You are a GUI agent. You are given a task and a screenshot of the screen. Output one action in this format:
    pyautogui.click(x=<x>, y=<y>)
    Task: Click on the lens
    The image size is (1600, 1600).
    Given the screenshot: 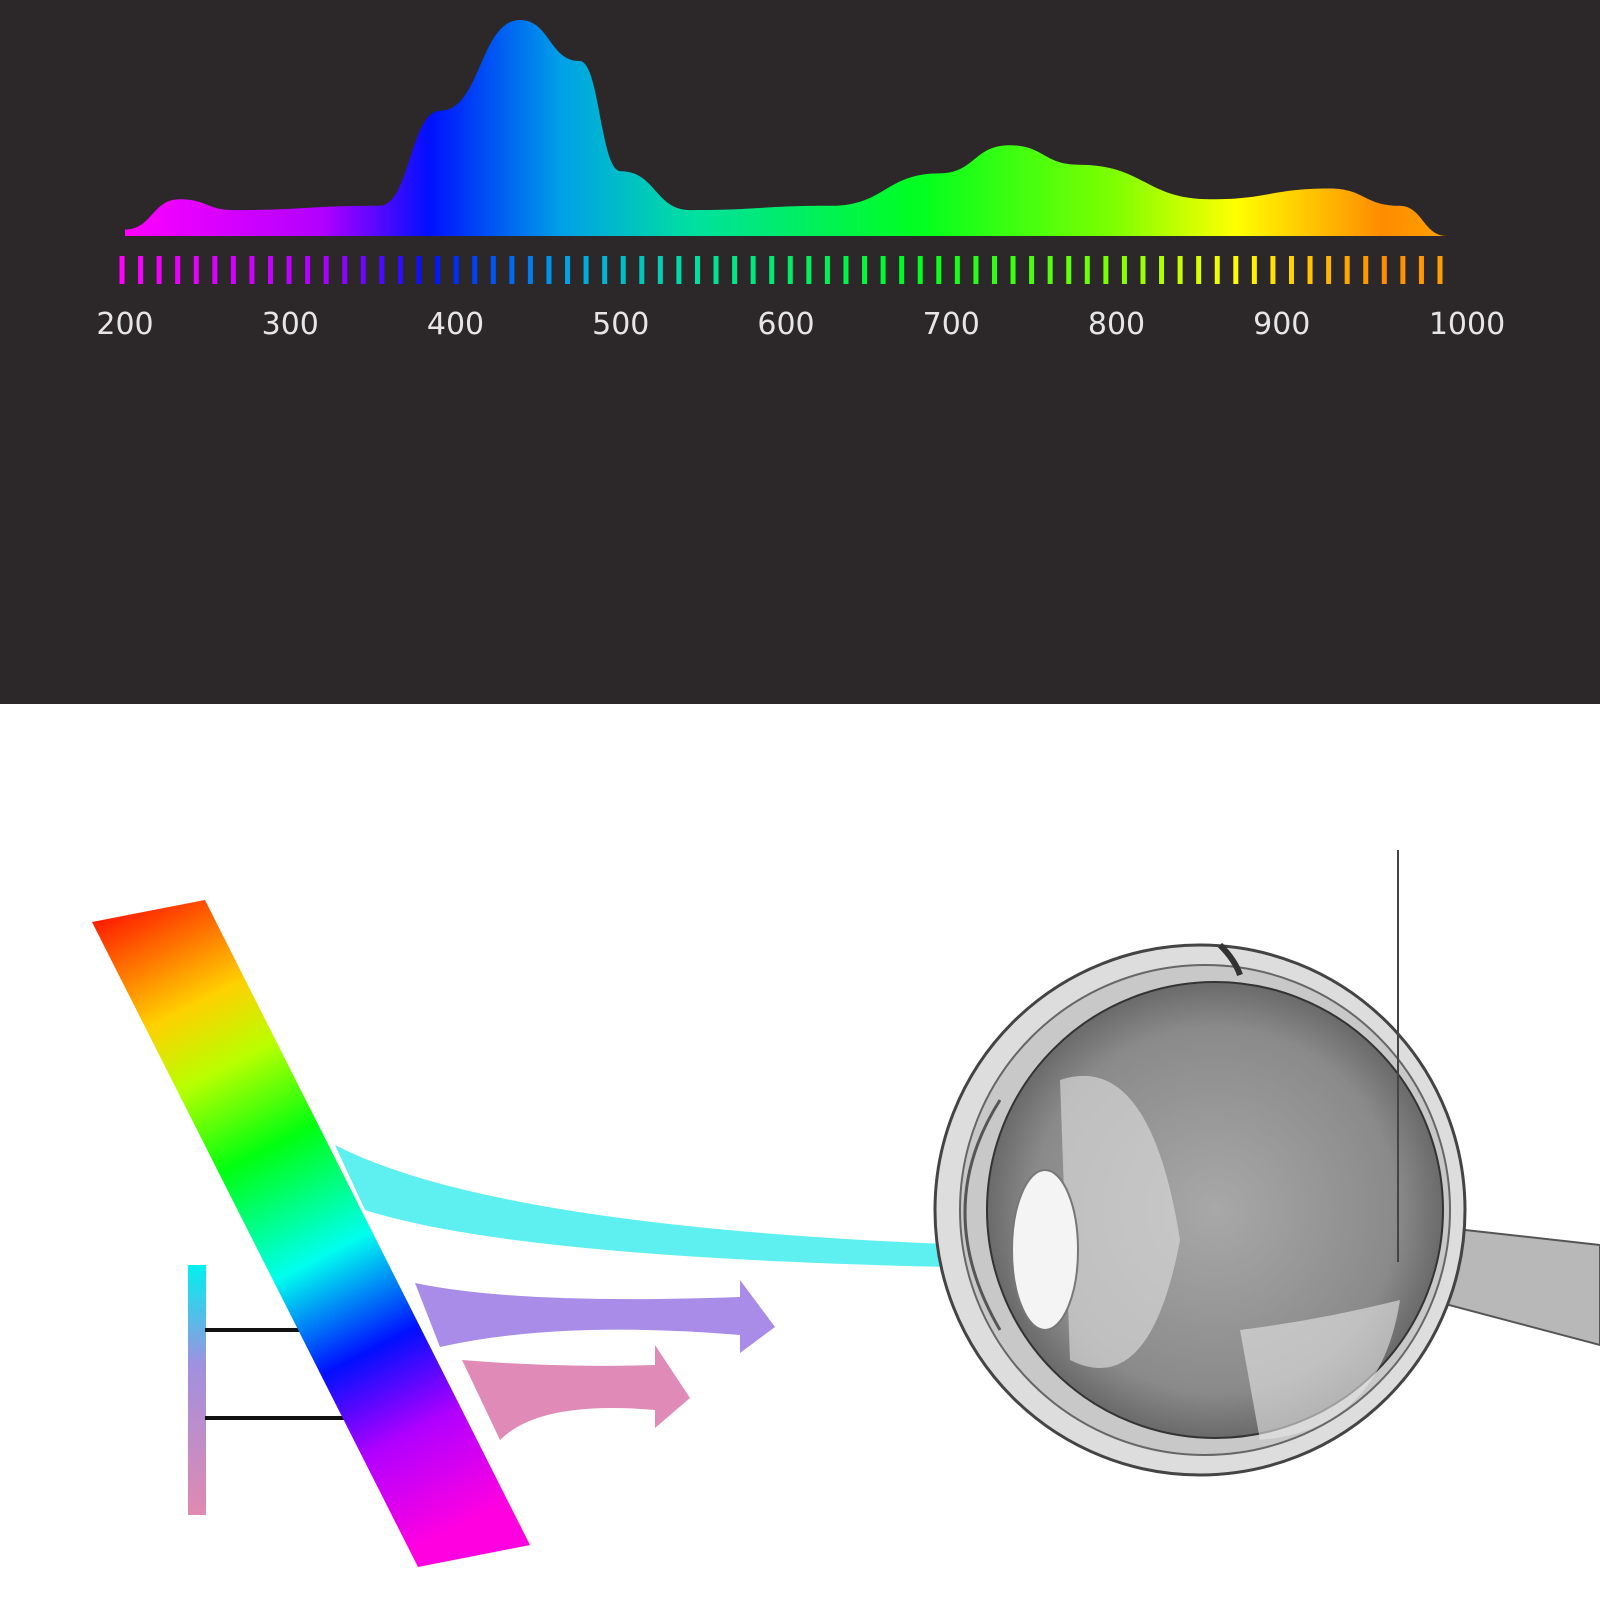 What is the action you would take?
    pyautogui.click(x=1045, y=1250)
    